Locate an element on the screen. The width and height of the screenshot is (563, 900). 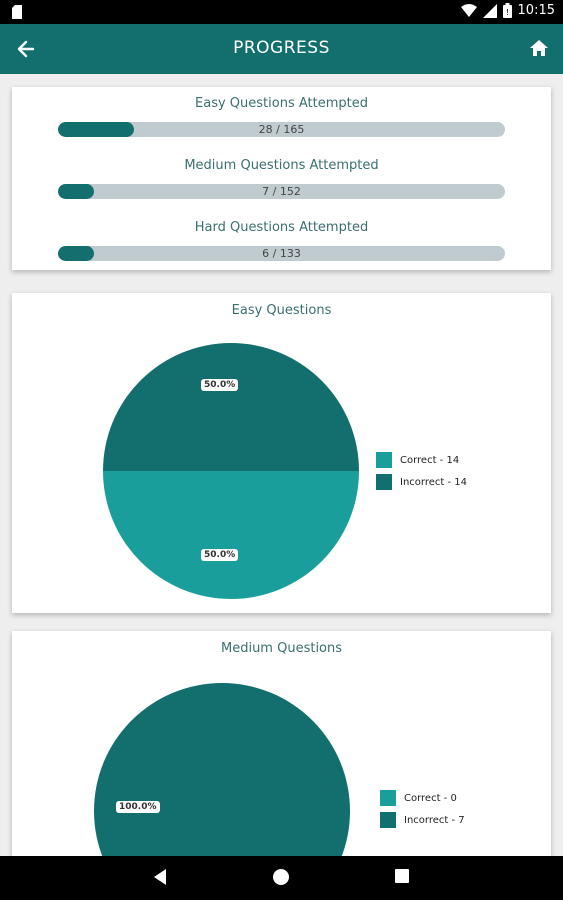
legend-item-correct: Correct - 0 is located at coordinates (422, 798).